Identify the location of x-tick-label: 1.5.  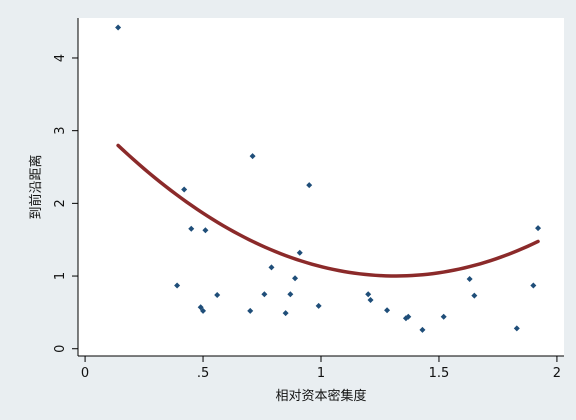
(439, 373).